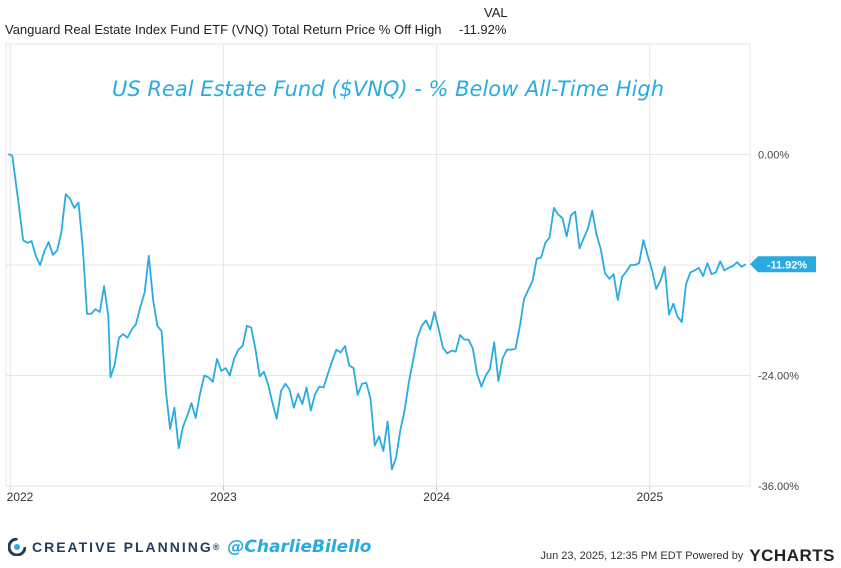 The image size is (841, 568). I want to click on y-tick-label: 0.00%, so click(773, 156).